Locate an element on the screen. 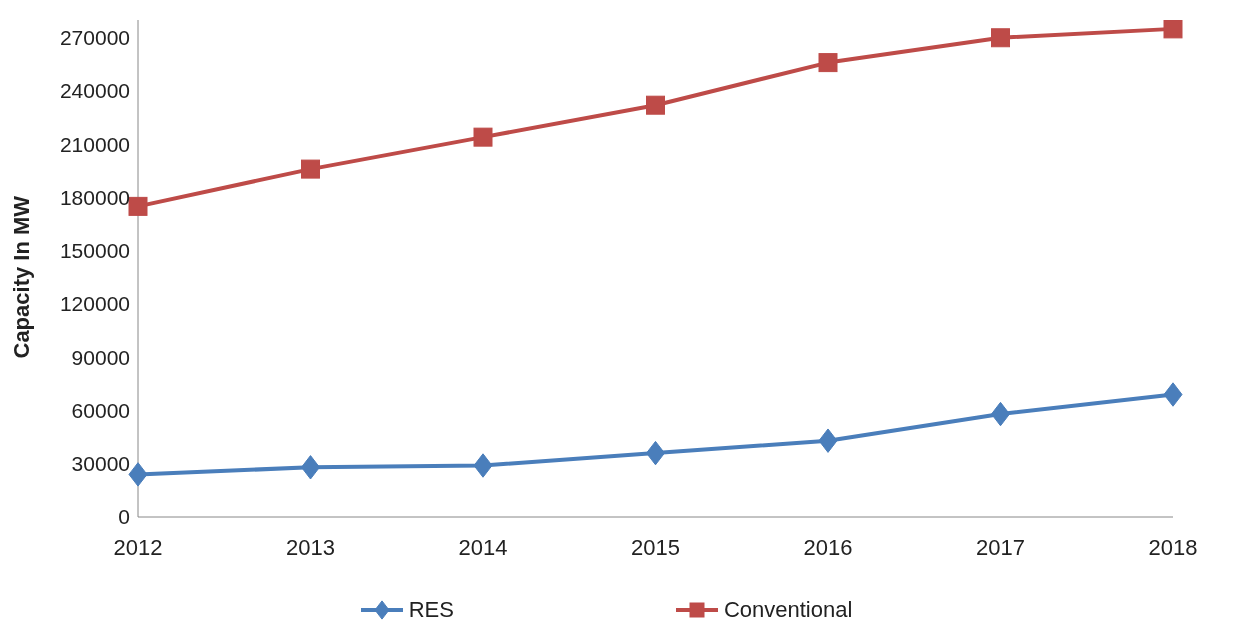  x-tick-label: 2016 is located at coordinates (828, 547).